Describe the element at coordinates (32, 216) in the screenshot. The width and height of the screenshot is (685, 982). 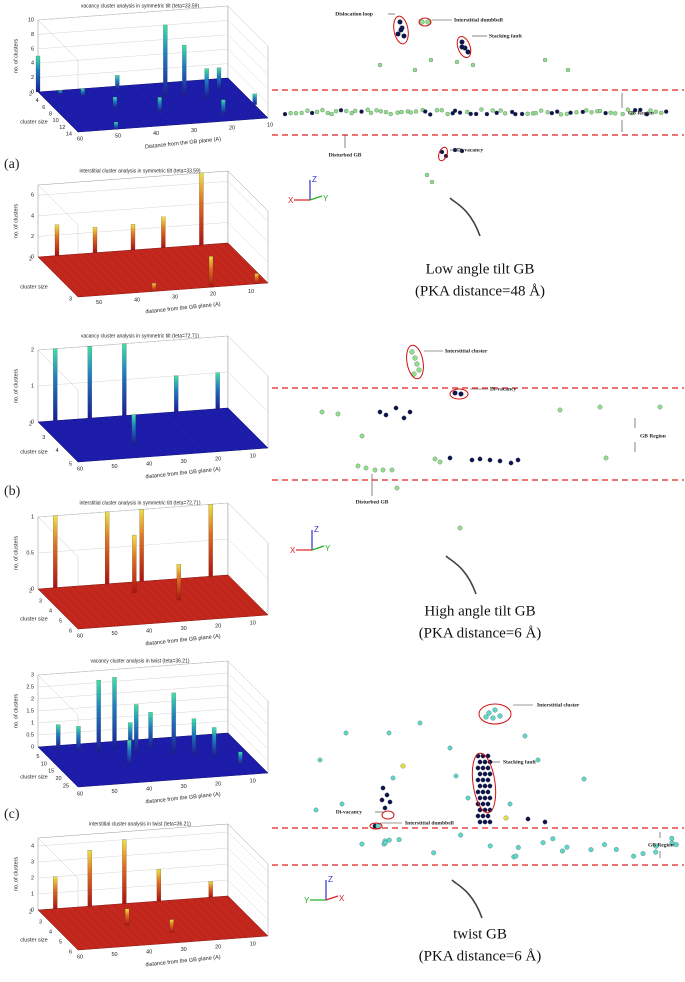
I see `z-tick-label: 4` at that location.